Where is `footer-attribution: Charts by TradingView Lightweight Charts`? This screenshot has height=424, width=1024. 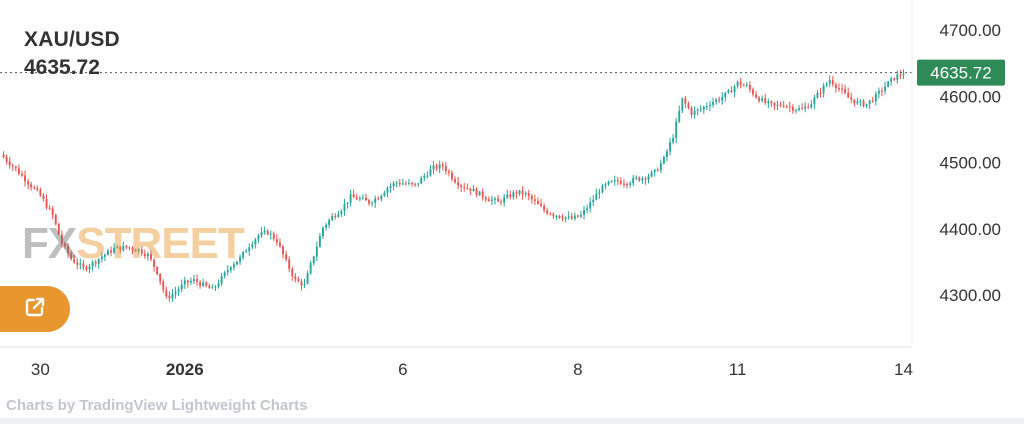
footer-attribution: Charts by TradingView Lightweight Charts is located at coordinates (157, 405).